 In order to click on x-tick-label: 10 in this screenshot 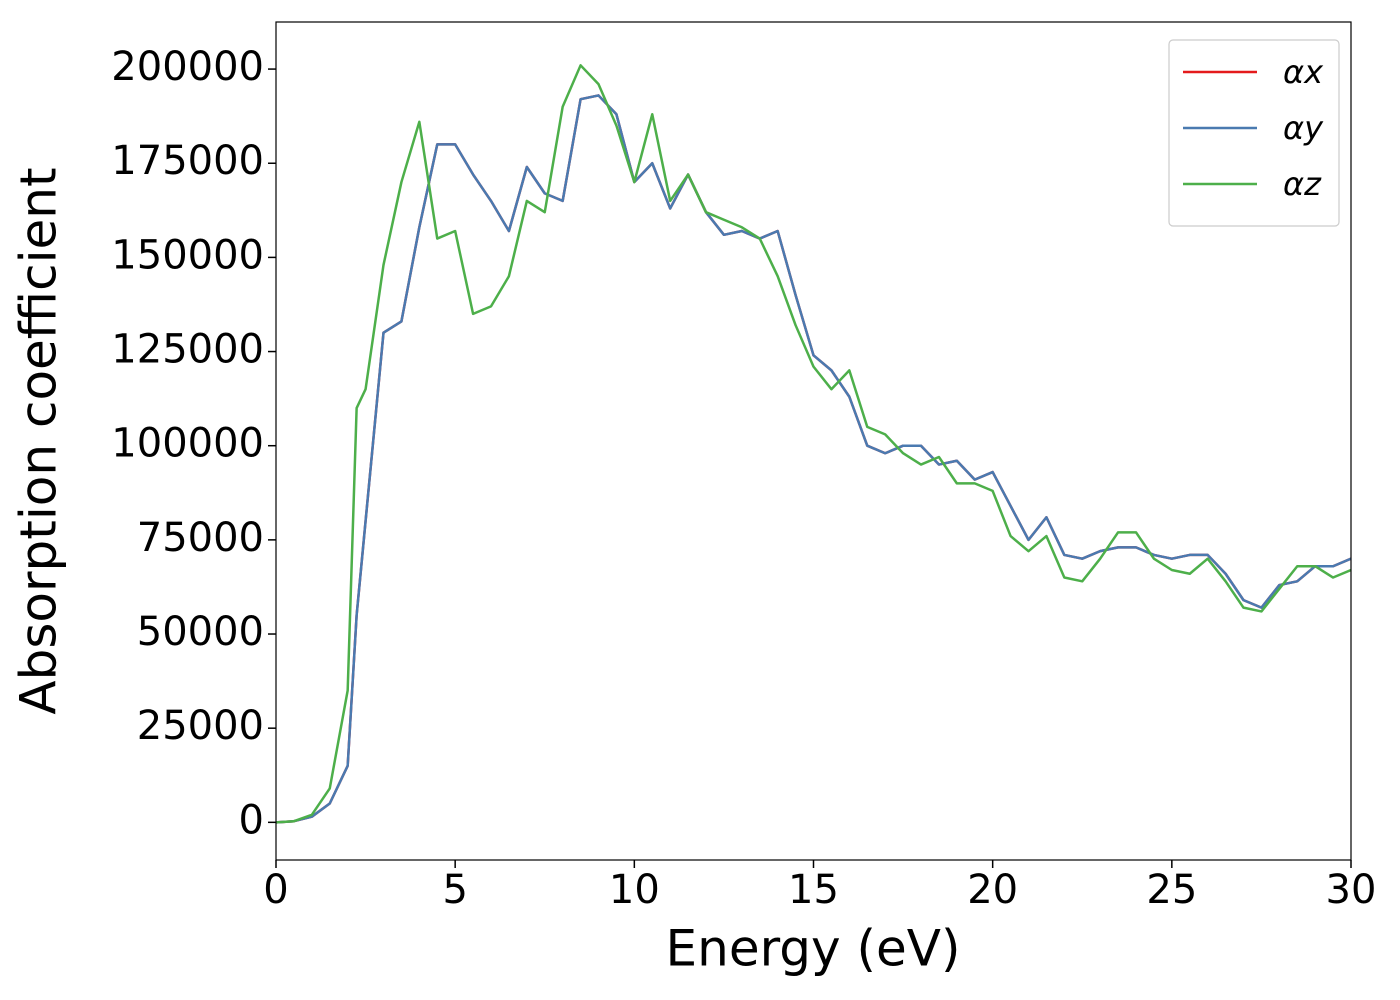, I will do `click(634, 890)`.